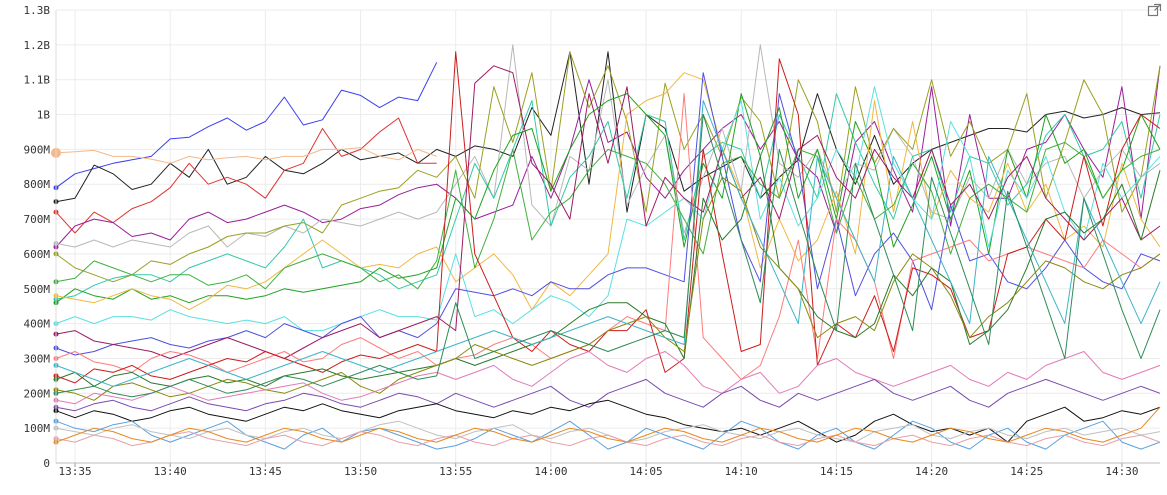 This screenshot has width=1167, height=495. What do you see at coordinates (37, 184) in the screenshot?
I see `y-tick-label: 800M` at bounding box center [37, 184].